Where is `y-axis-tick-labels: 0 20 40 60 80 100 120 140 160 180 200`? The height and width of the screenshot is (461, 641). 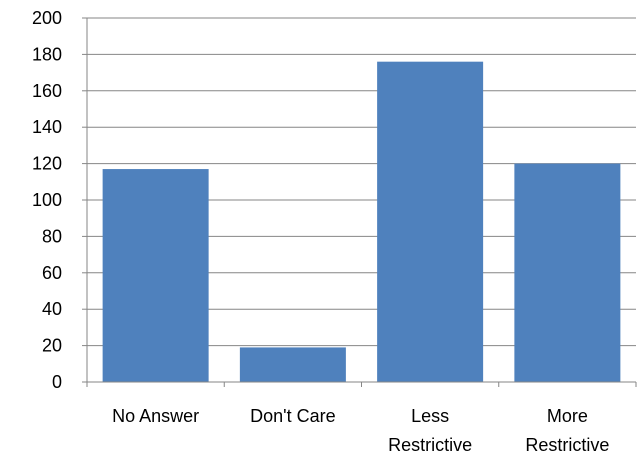 y-axis-tick-labels: 0 20 40 60 80 100 120 140 160 180 200 is located at coordinates (47, 200).